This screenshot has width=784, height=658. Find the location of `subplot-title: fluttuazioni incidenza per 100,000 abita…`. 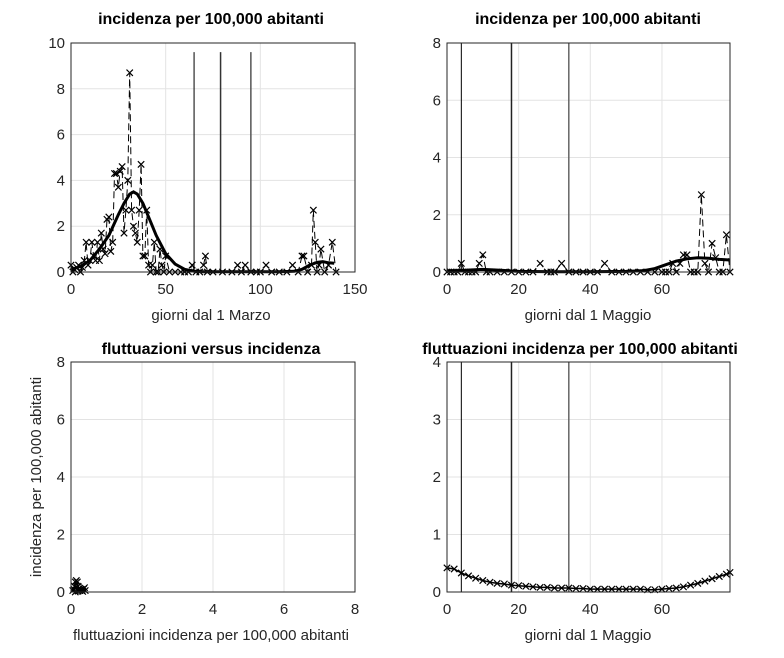

subplot-title: fluttuazioni incidenza per 100,000 abita… is located at coordinates (580, 349).